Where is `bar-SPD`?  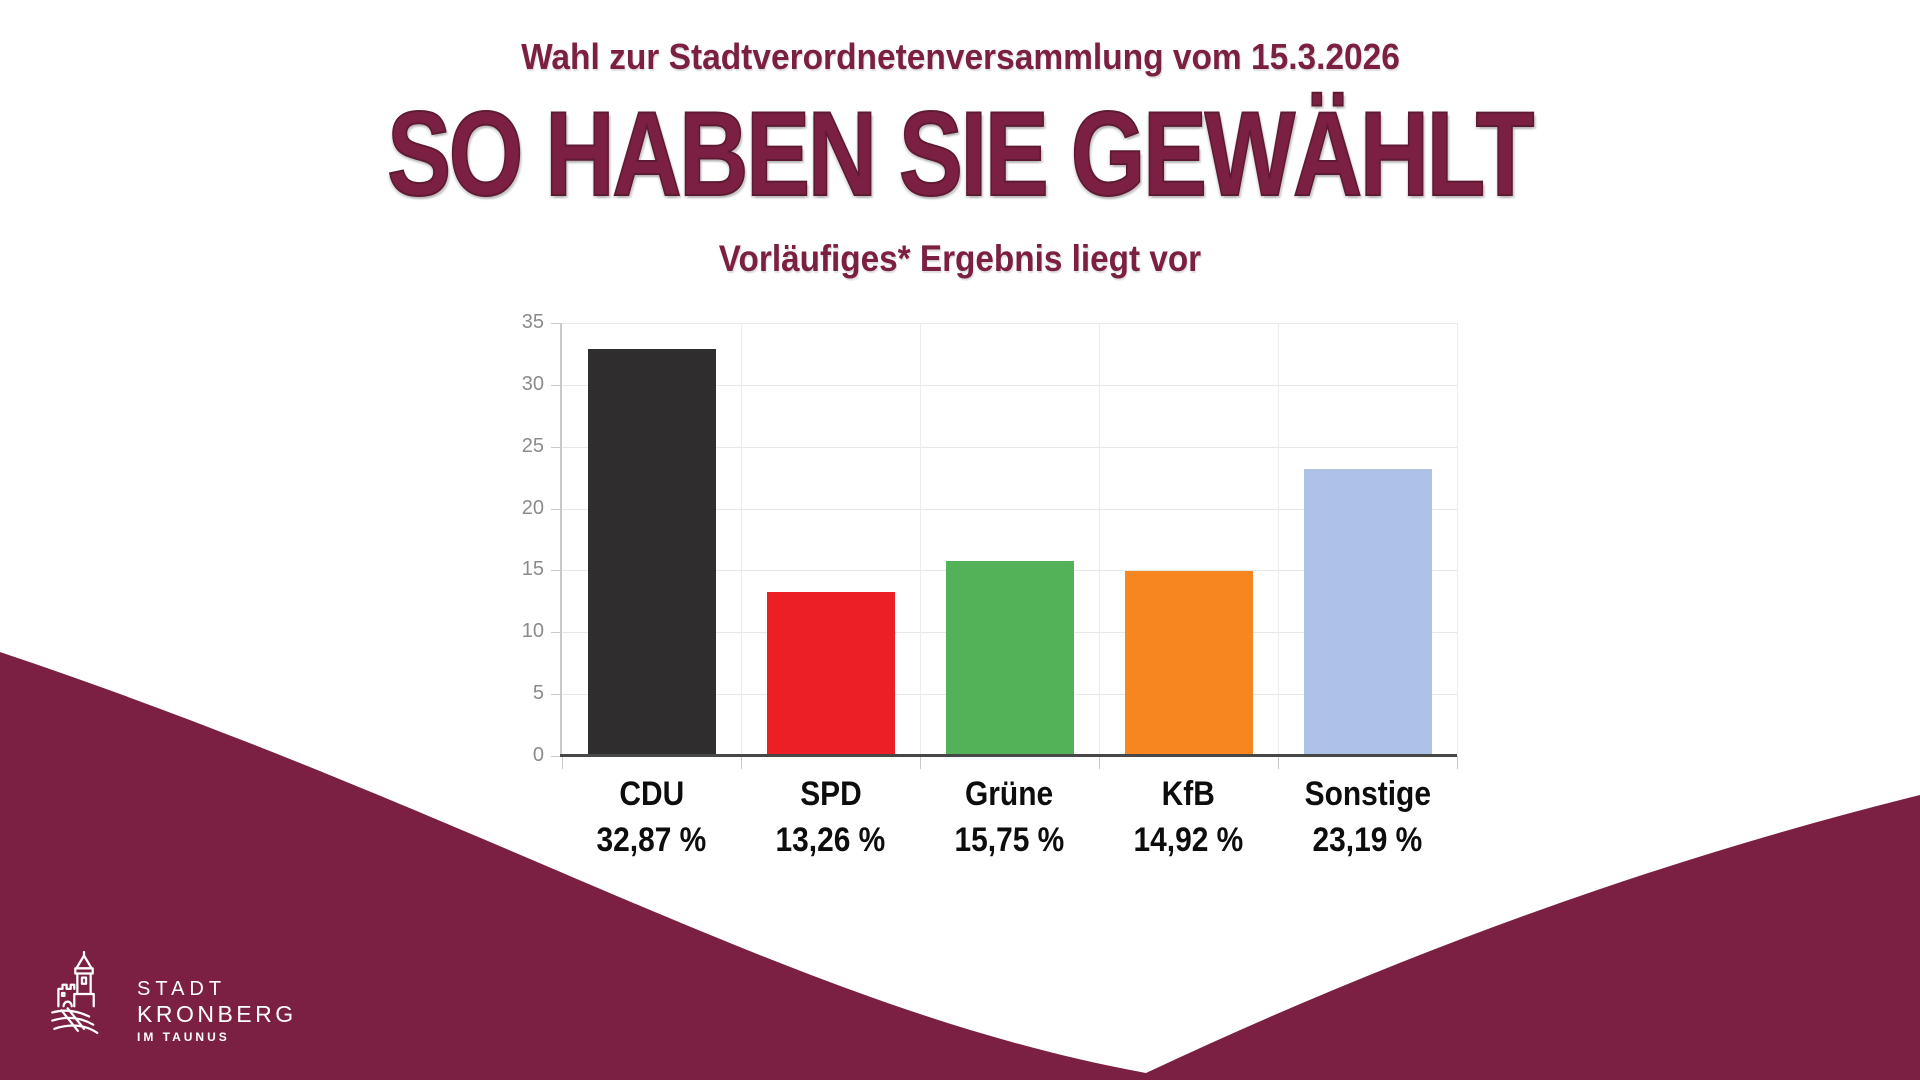 bar-SPD is located at coordinates (830, 673).